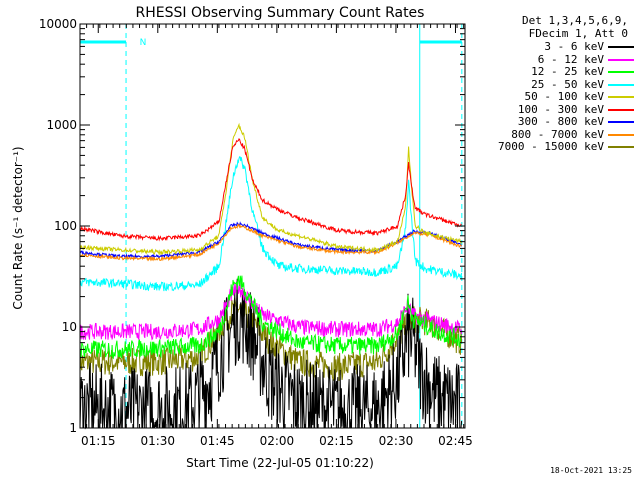 The width and height of the screenshot is (640, 480). What do you see at coordinates (578, 33) in the screenshot?
I see `legend-header-line-2: FDecim 1, Att 0` at bounding box center [578, 33].